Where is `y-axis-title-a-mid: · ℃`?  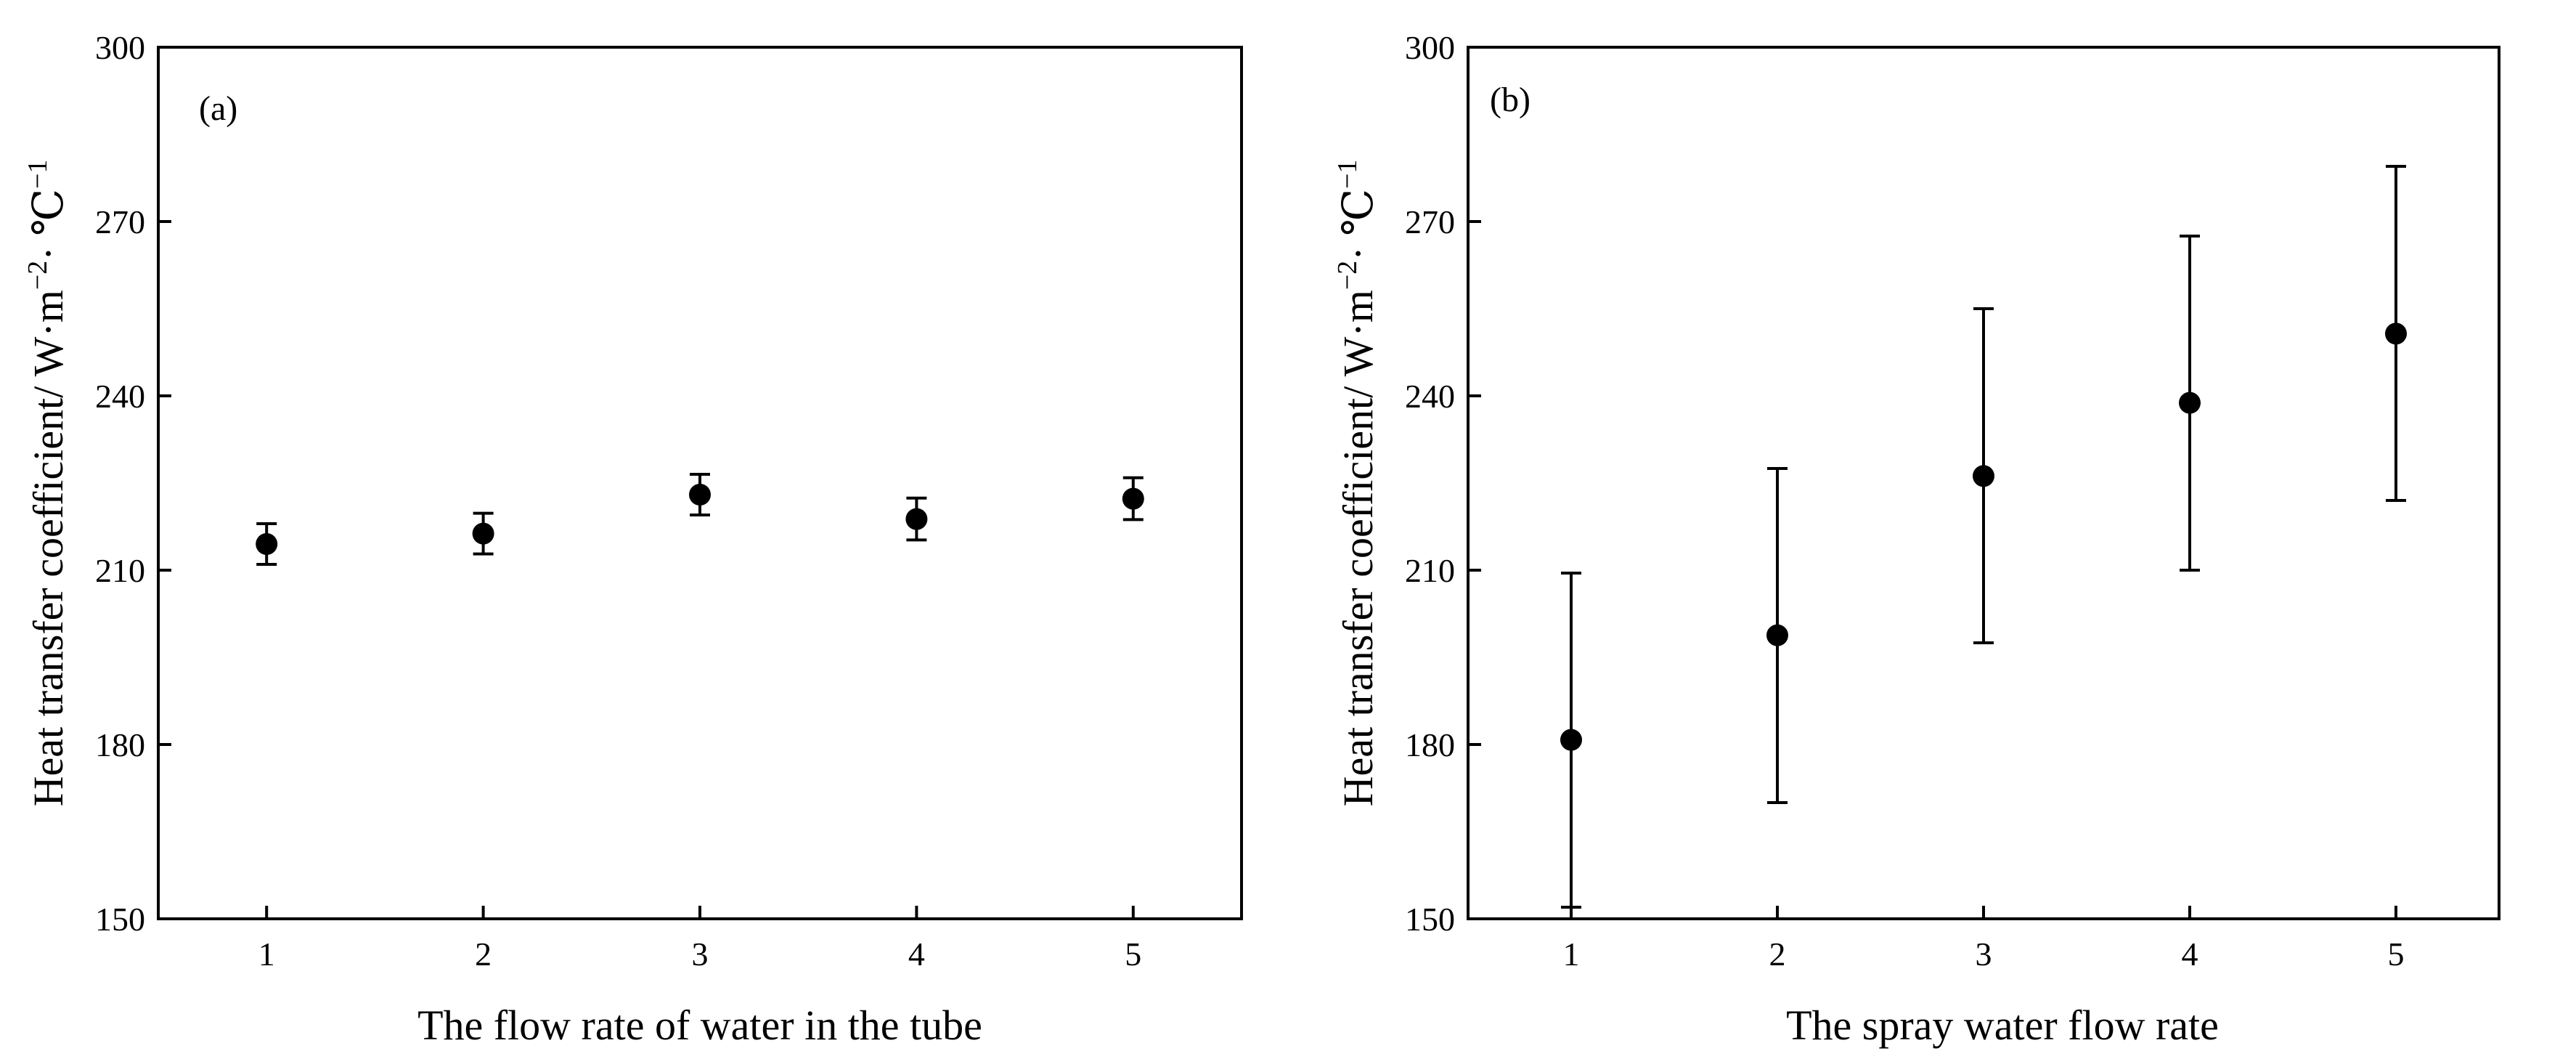 y-axis-title-a-mid: · ℃ is located at coordinates (48, 225).